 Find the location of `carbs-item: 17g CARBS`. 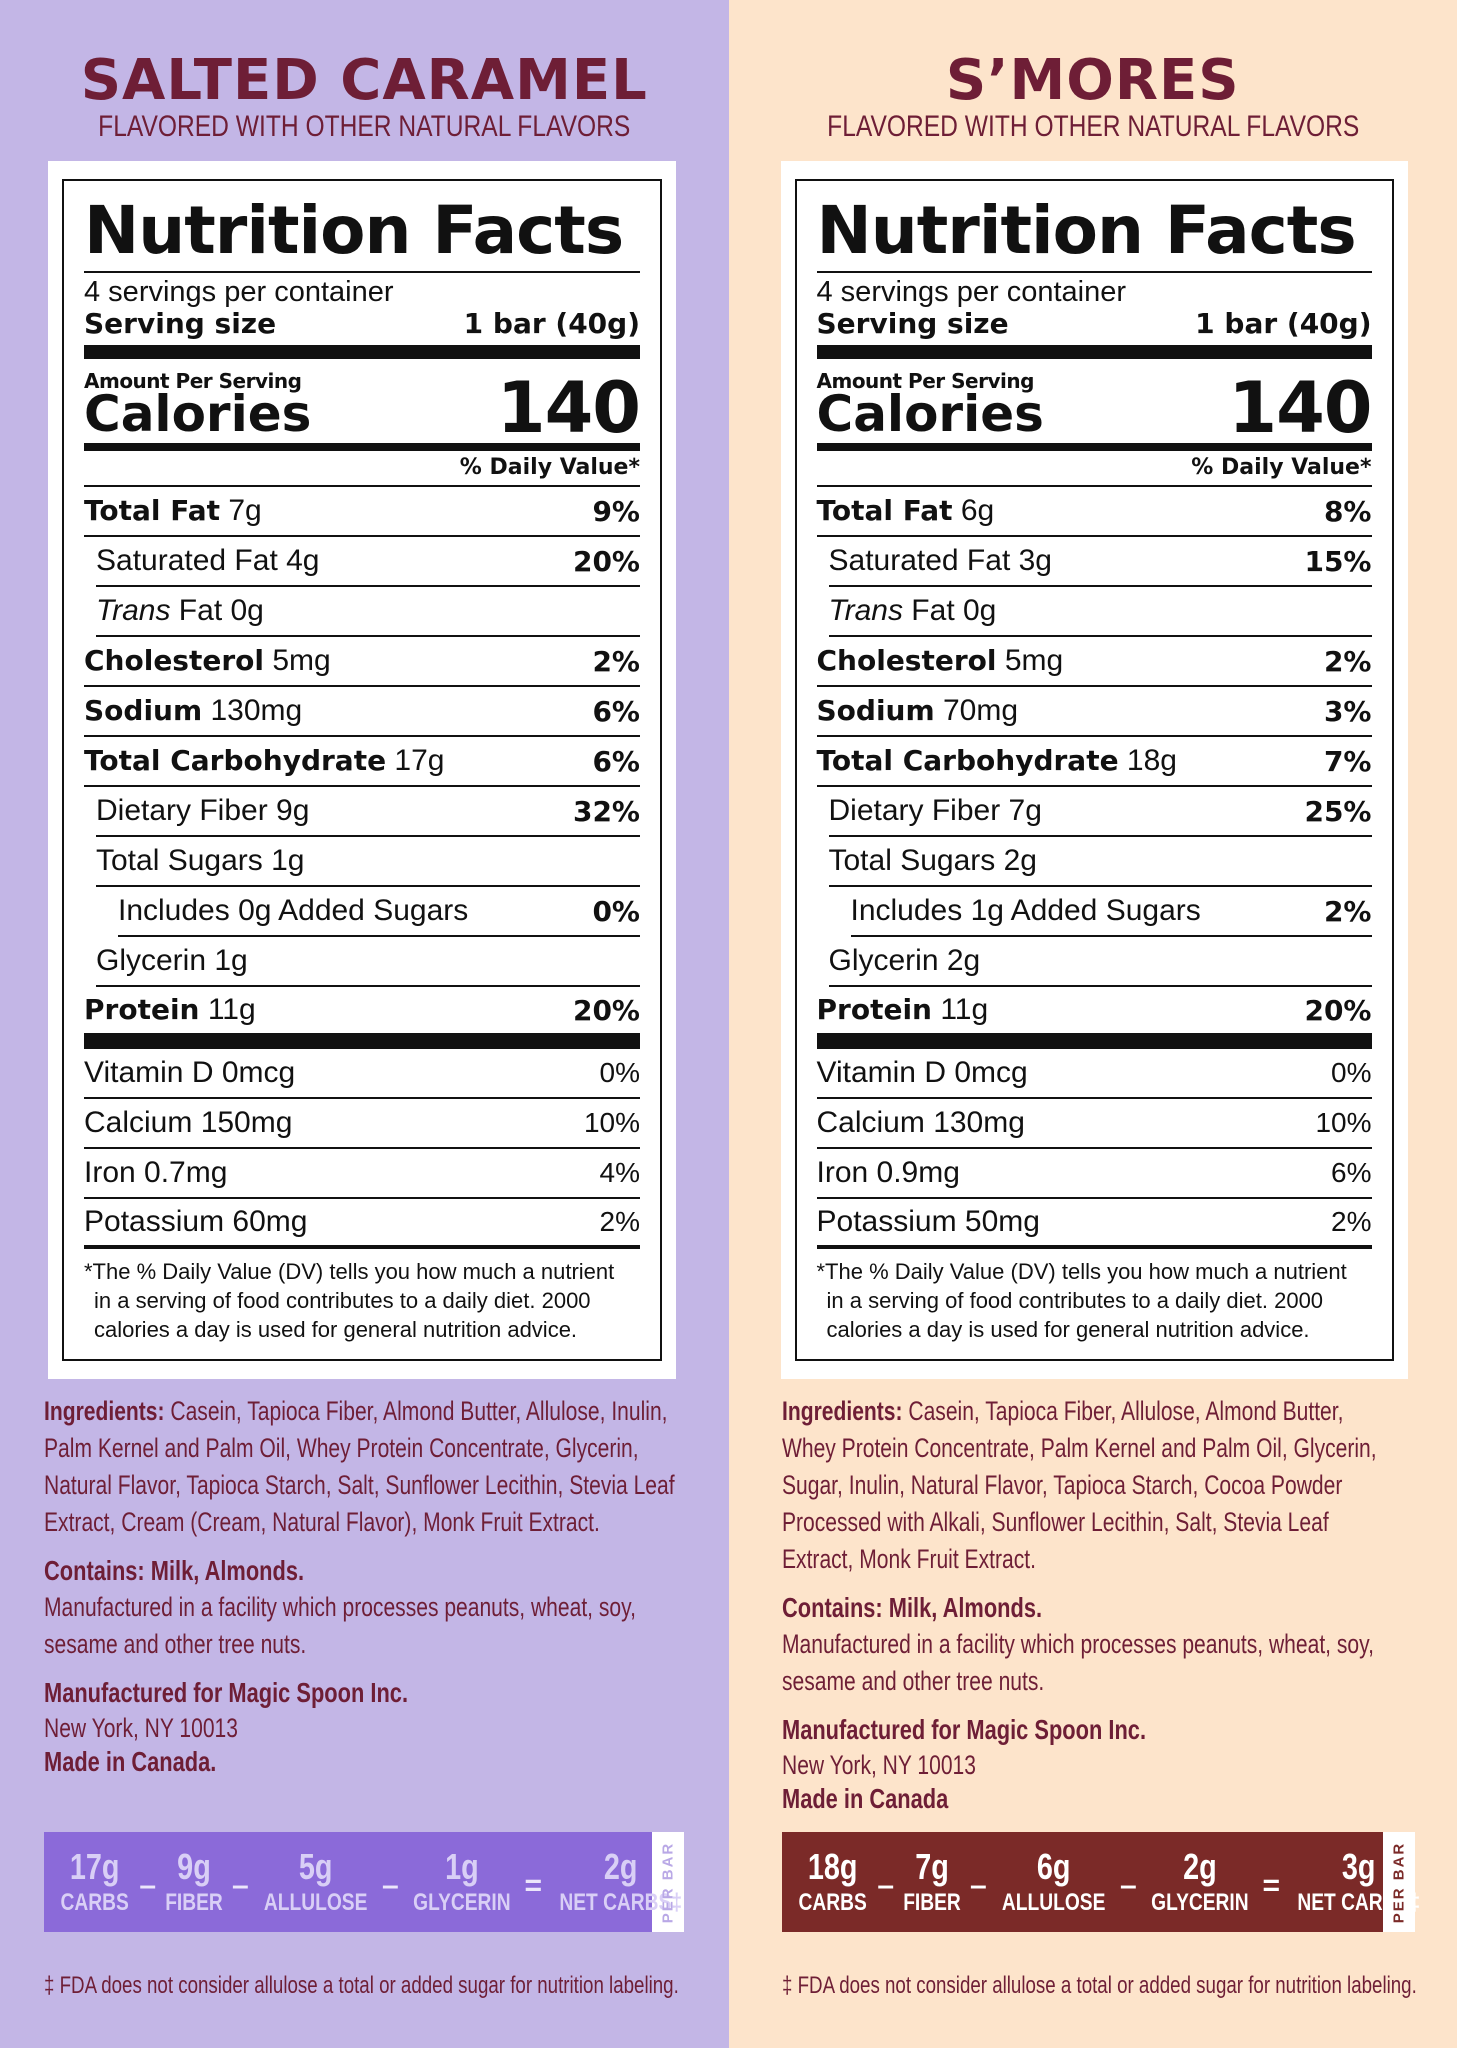

carbs-item: 17g CARBS is located at coordinates (94, 1882).